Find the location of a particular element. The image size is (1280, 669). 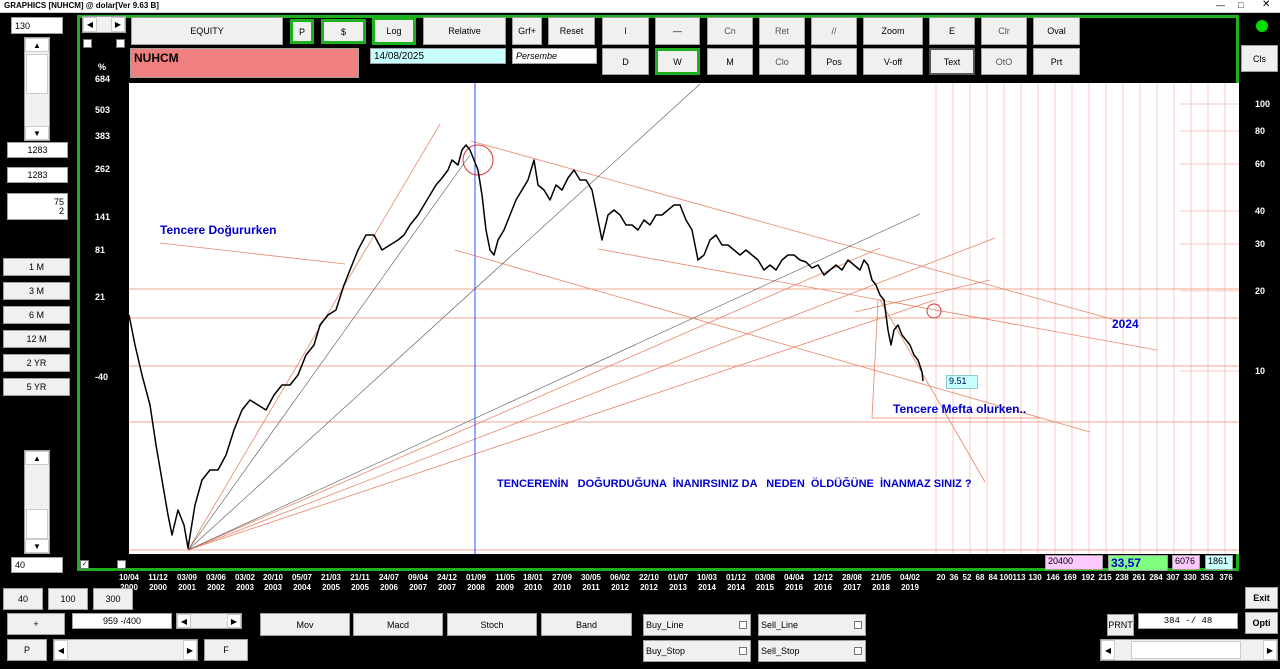

range-scrollbar: ◀ ▶ is located at coordinates (209, 621).